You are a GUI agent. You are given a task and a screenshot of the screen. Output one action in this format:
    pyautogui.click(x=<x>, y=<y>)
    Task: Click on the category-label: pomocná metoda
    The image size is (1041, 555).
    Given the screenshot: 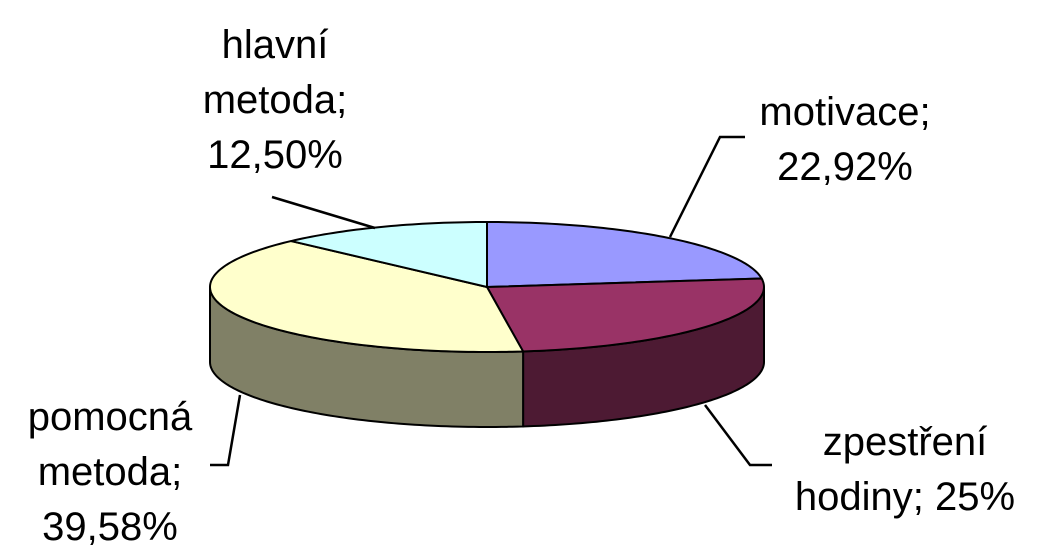 What is the action you would take?
    pyautogui.click(x=110, y=444)
    